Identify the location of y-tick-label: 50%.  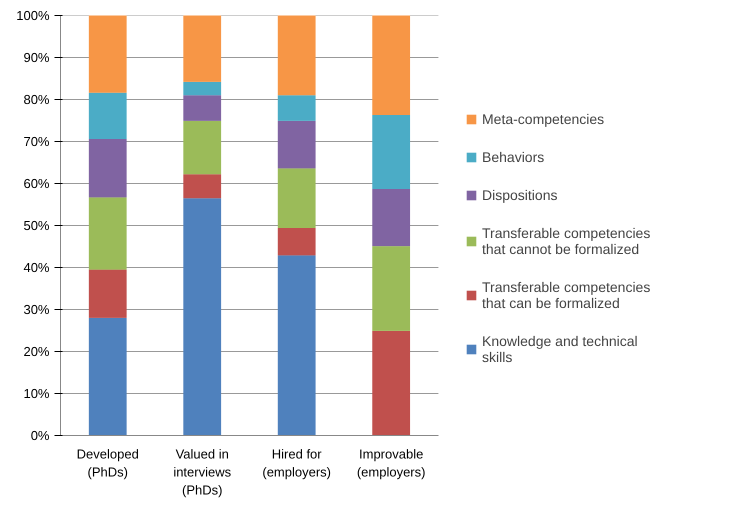
(36, 225).